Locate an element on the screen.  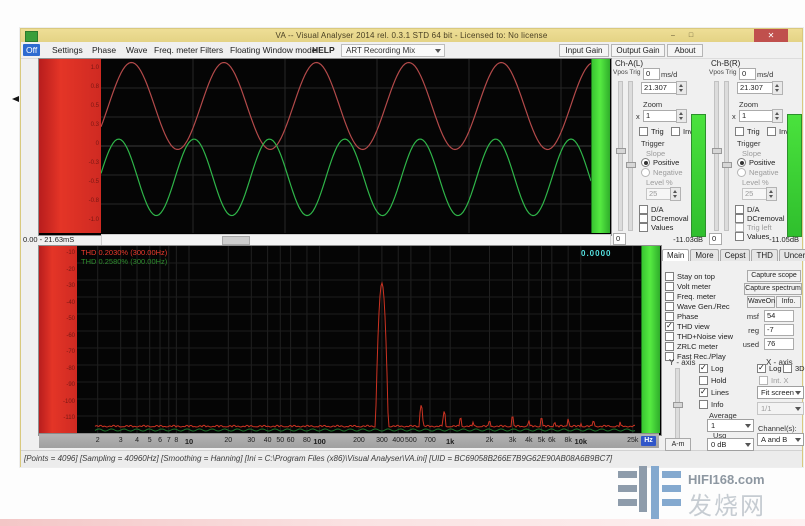
input-gain-button: Input Gain is located at coordinates (584, 50).